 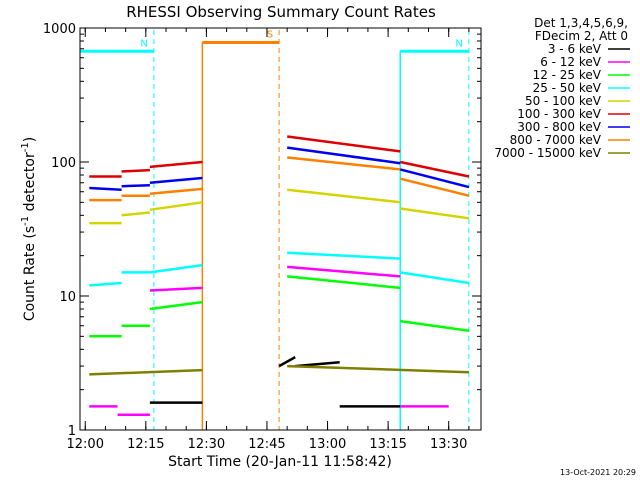 I want to click on y-tick-label: 1000, so click(x=59, y=29).